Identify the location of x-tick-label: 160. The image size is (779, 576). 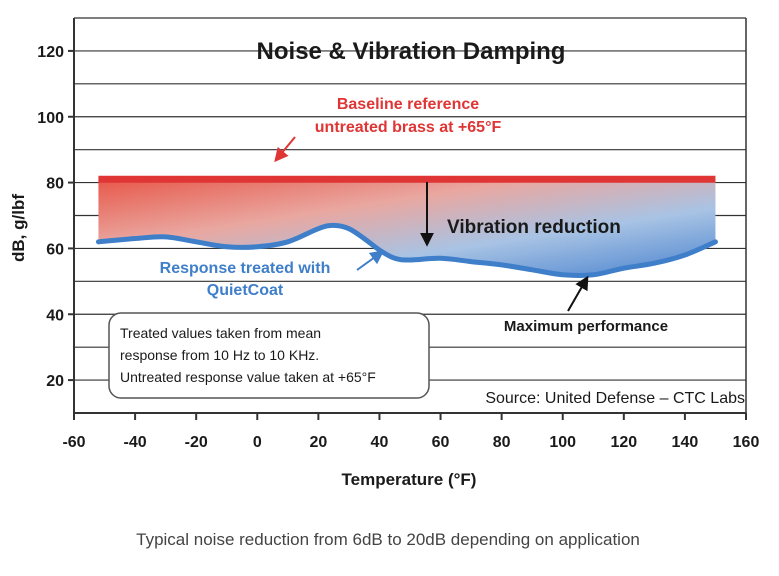
(746, 442).